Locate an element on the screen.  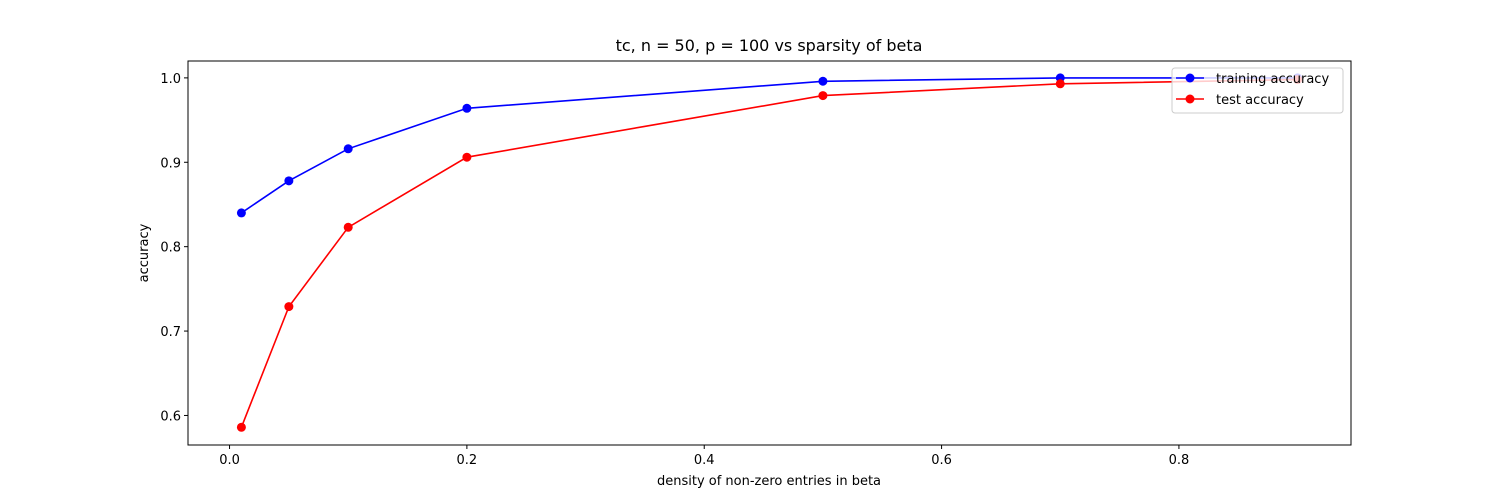
x-axis-label: density of non-zero entries in beta is located at coordinates (769, 481).